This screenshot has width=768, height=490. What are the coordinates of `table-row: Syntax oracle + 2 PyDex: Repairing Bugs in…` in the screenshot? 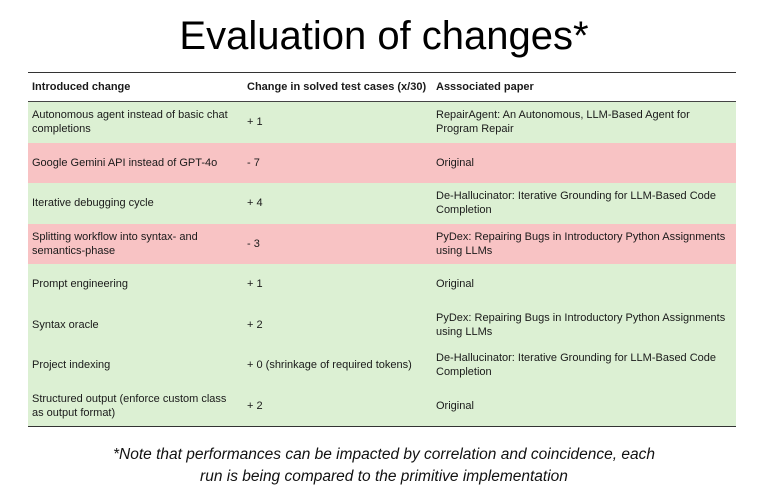 It's located at (382, 324).